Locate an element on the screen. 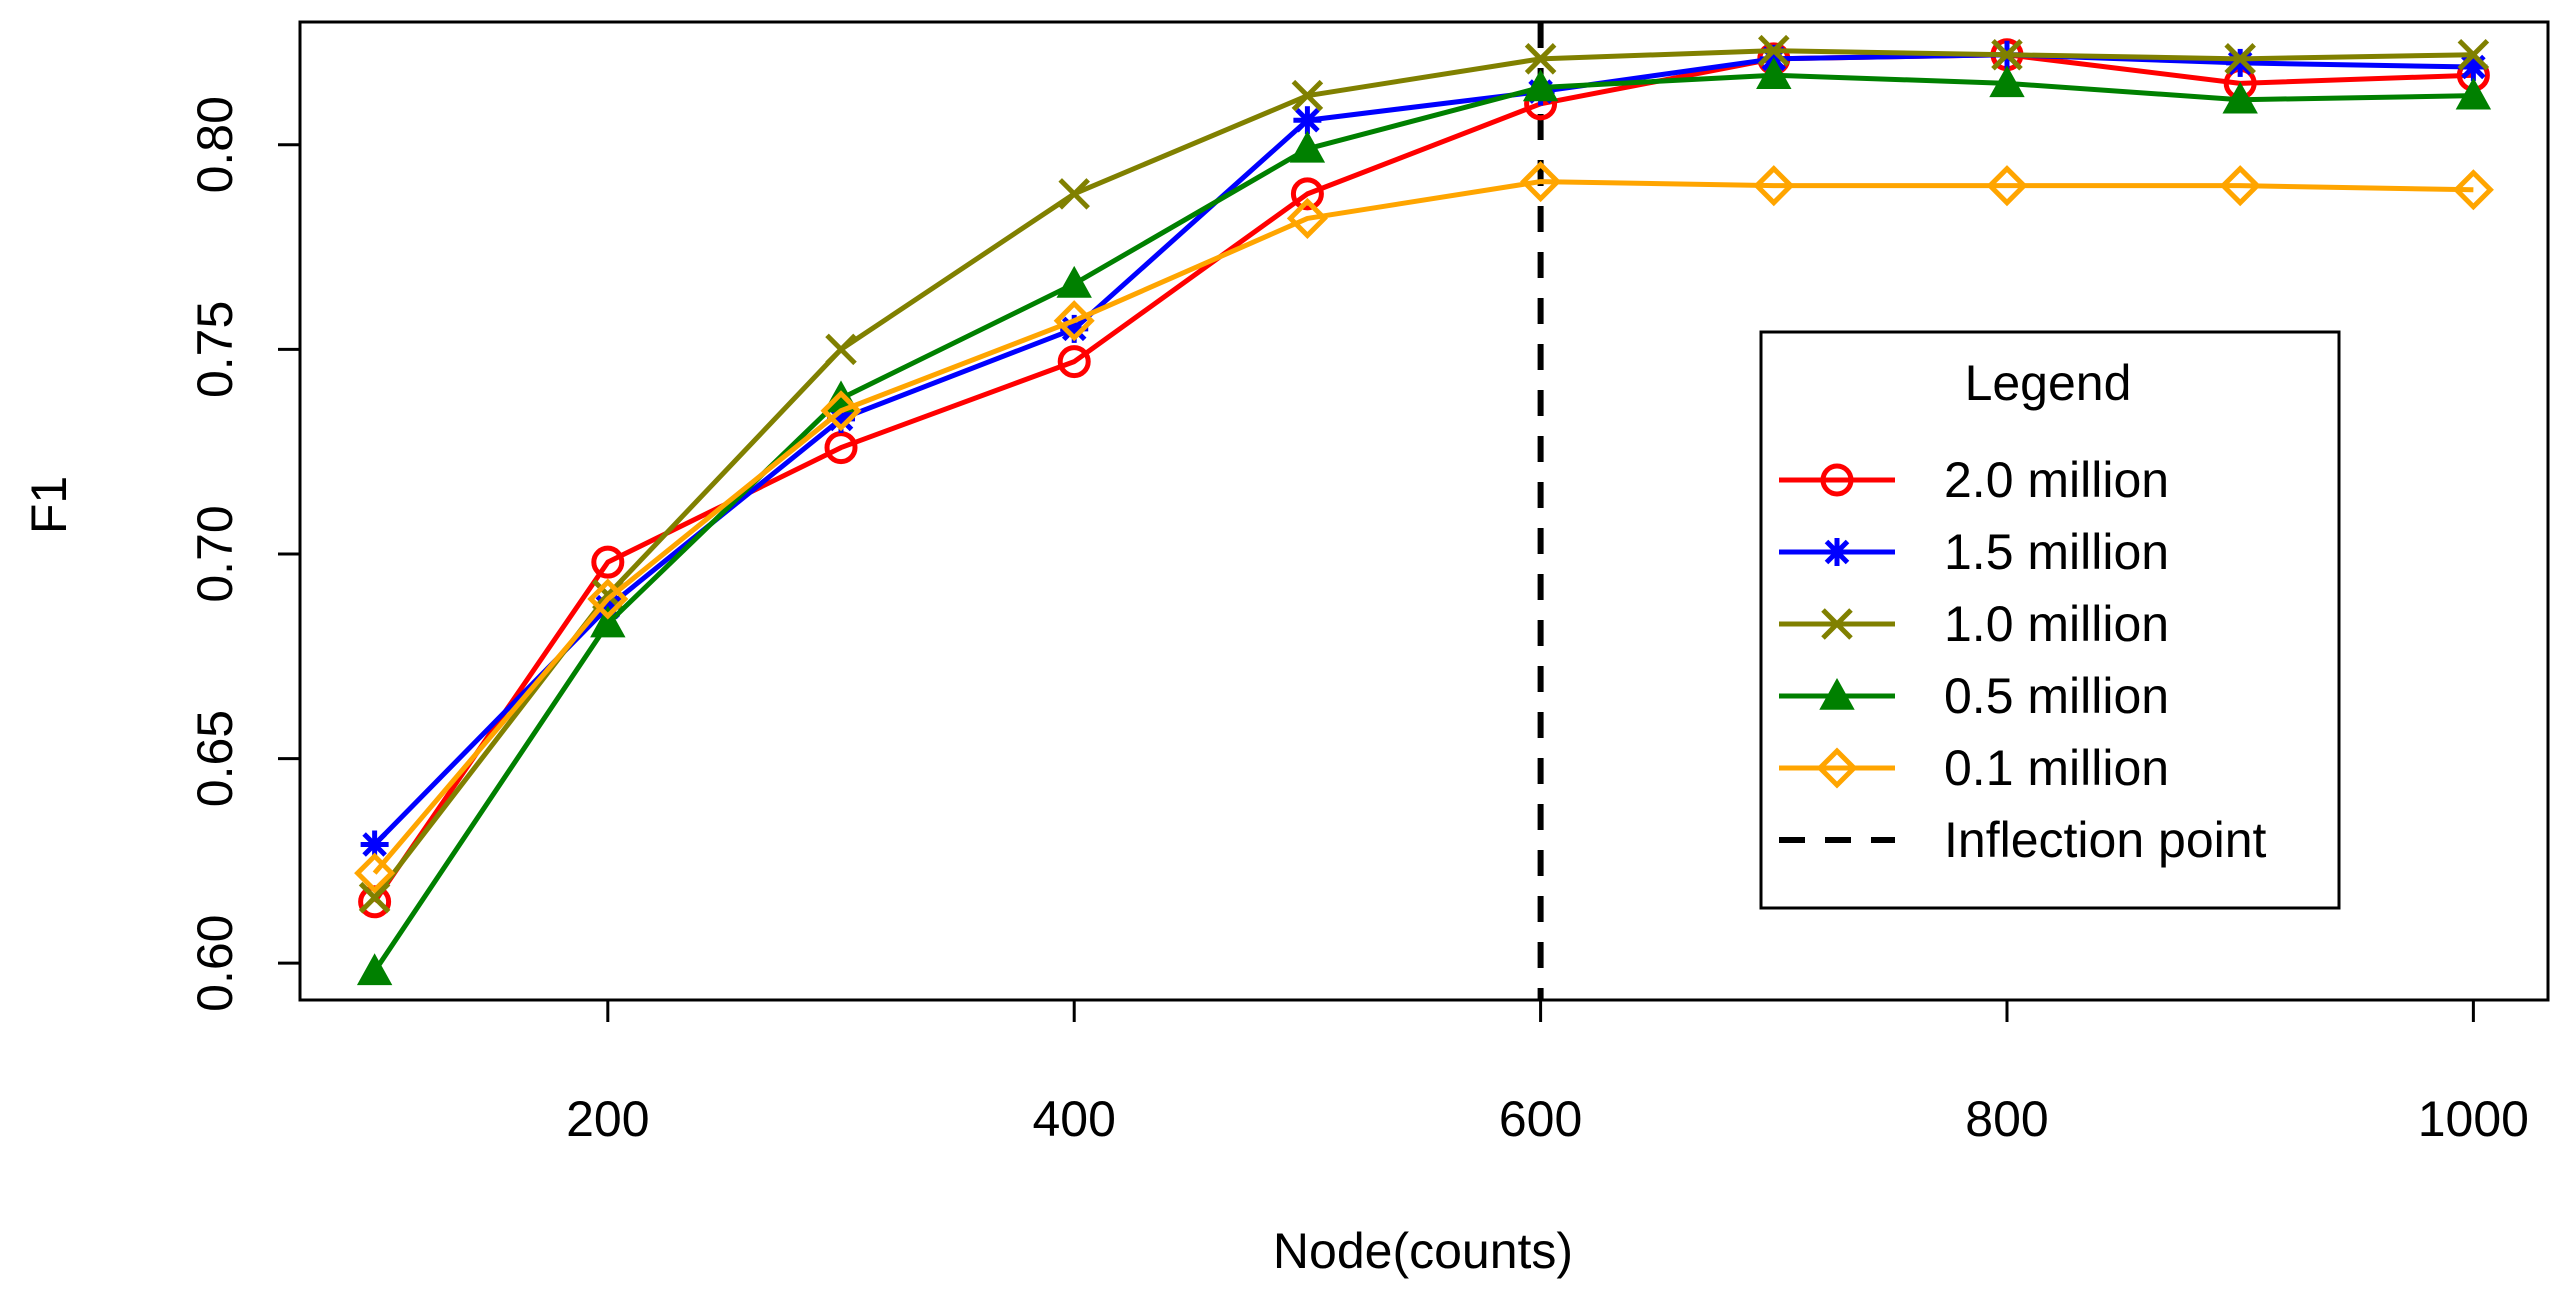 The width and height of the screenshot is (2556, 1304). legend-entry: Inflection point is located at coordinates (2023, 840).